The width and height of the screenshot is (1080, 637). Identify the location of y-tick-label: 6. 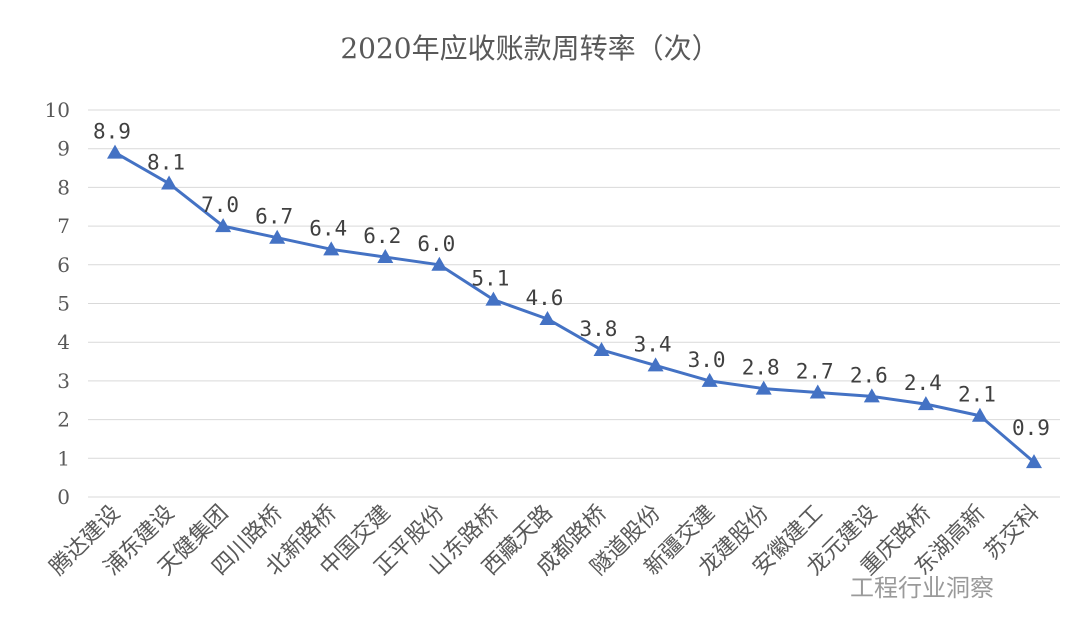
(63, 265).